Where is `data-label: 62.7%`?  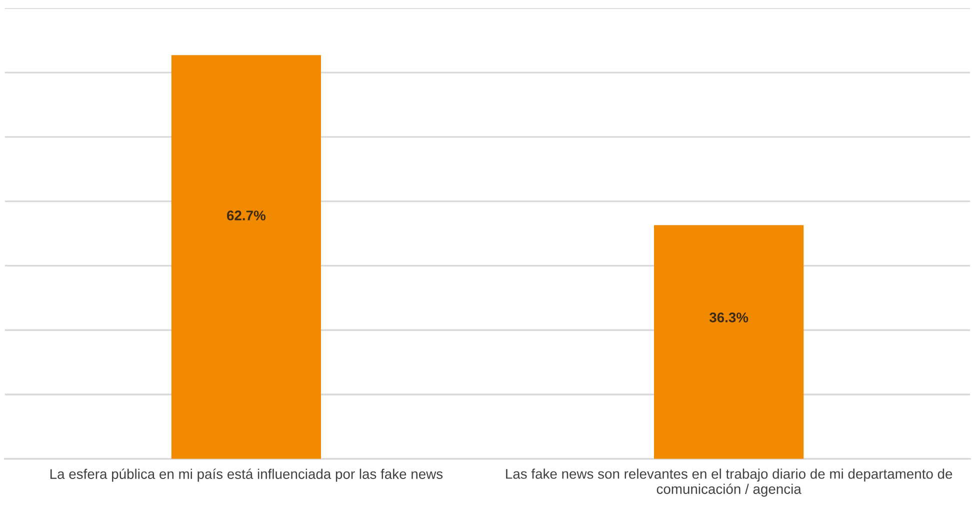 data-label: 62.7% is located at coordinates (246, 215).